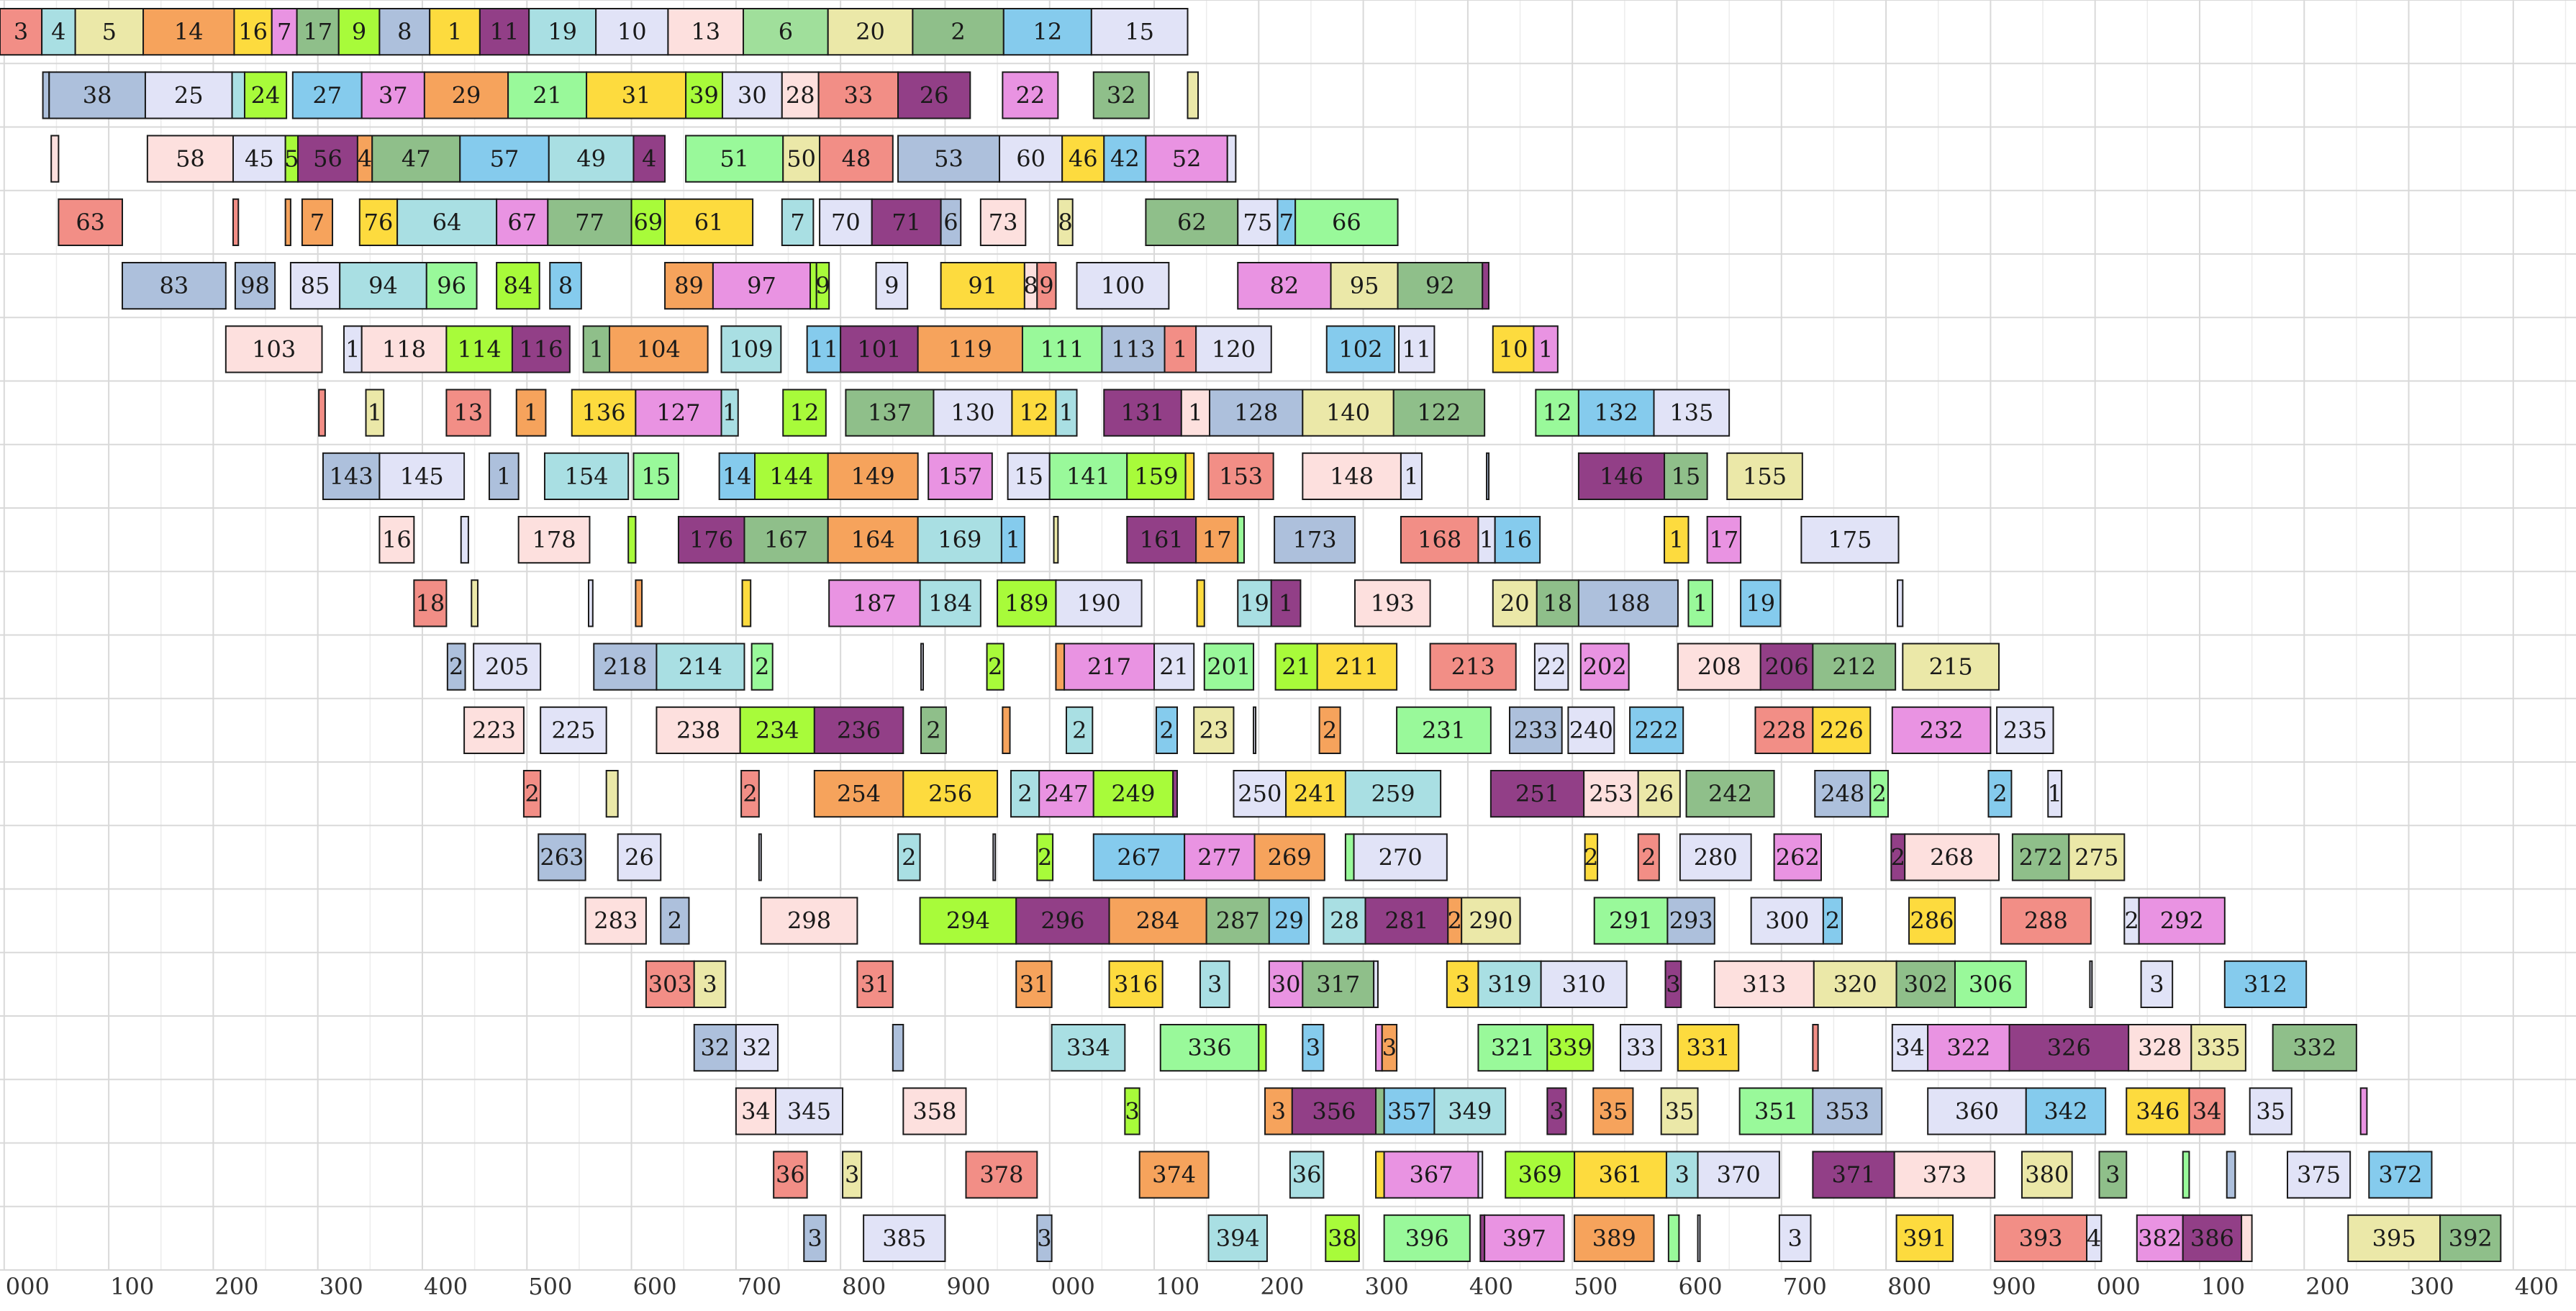 The image size is (2576, 1311). I want to click on task-bar: 4, so click(58, 32).